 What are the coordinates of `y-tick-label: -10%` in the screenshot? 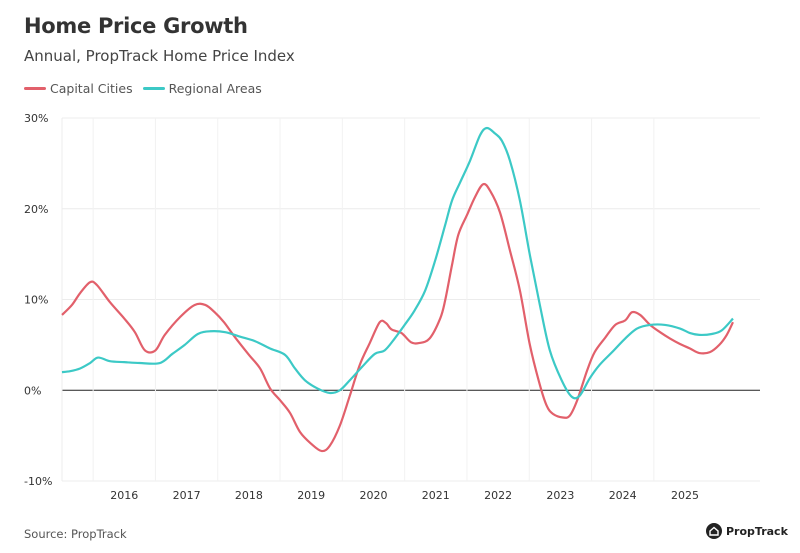 It's located at (38, 481).